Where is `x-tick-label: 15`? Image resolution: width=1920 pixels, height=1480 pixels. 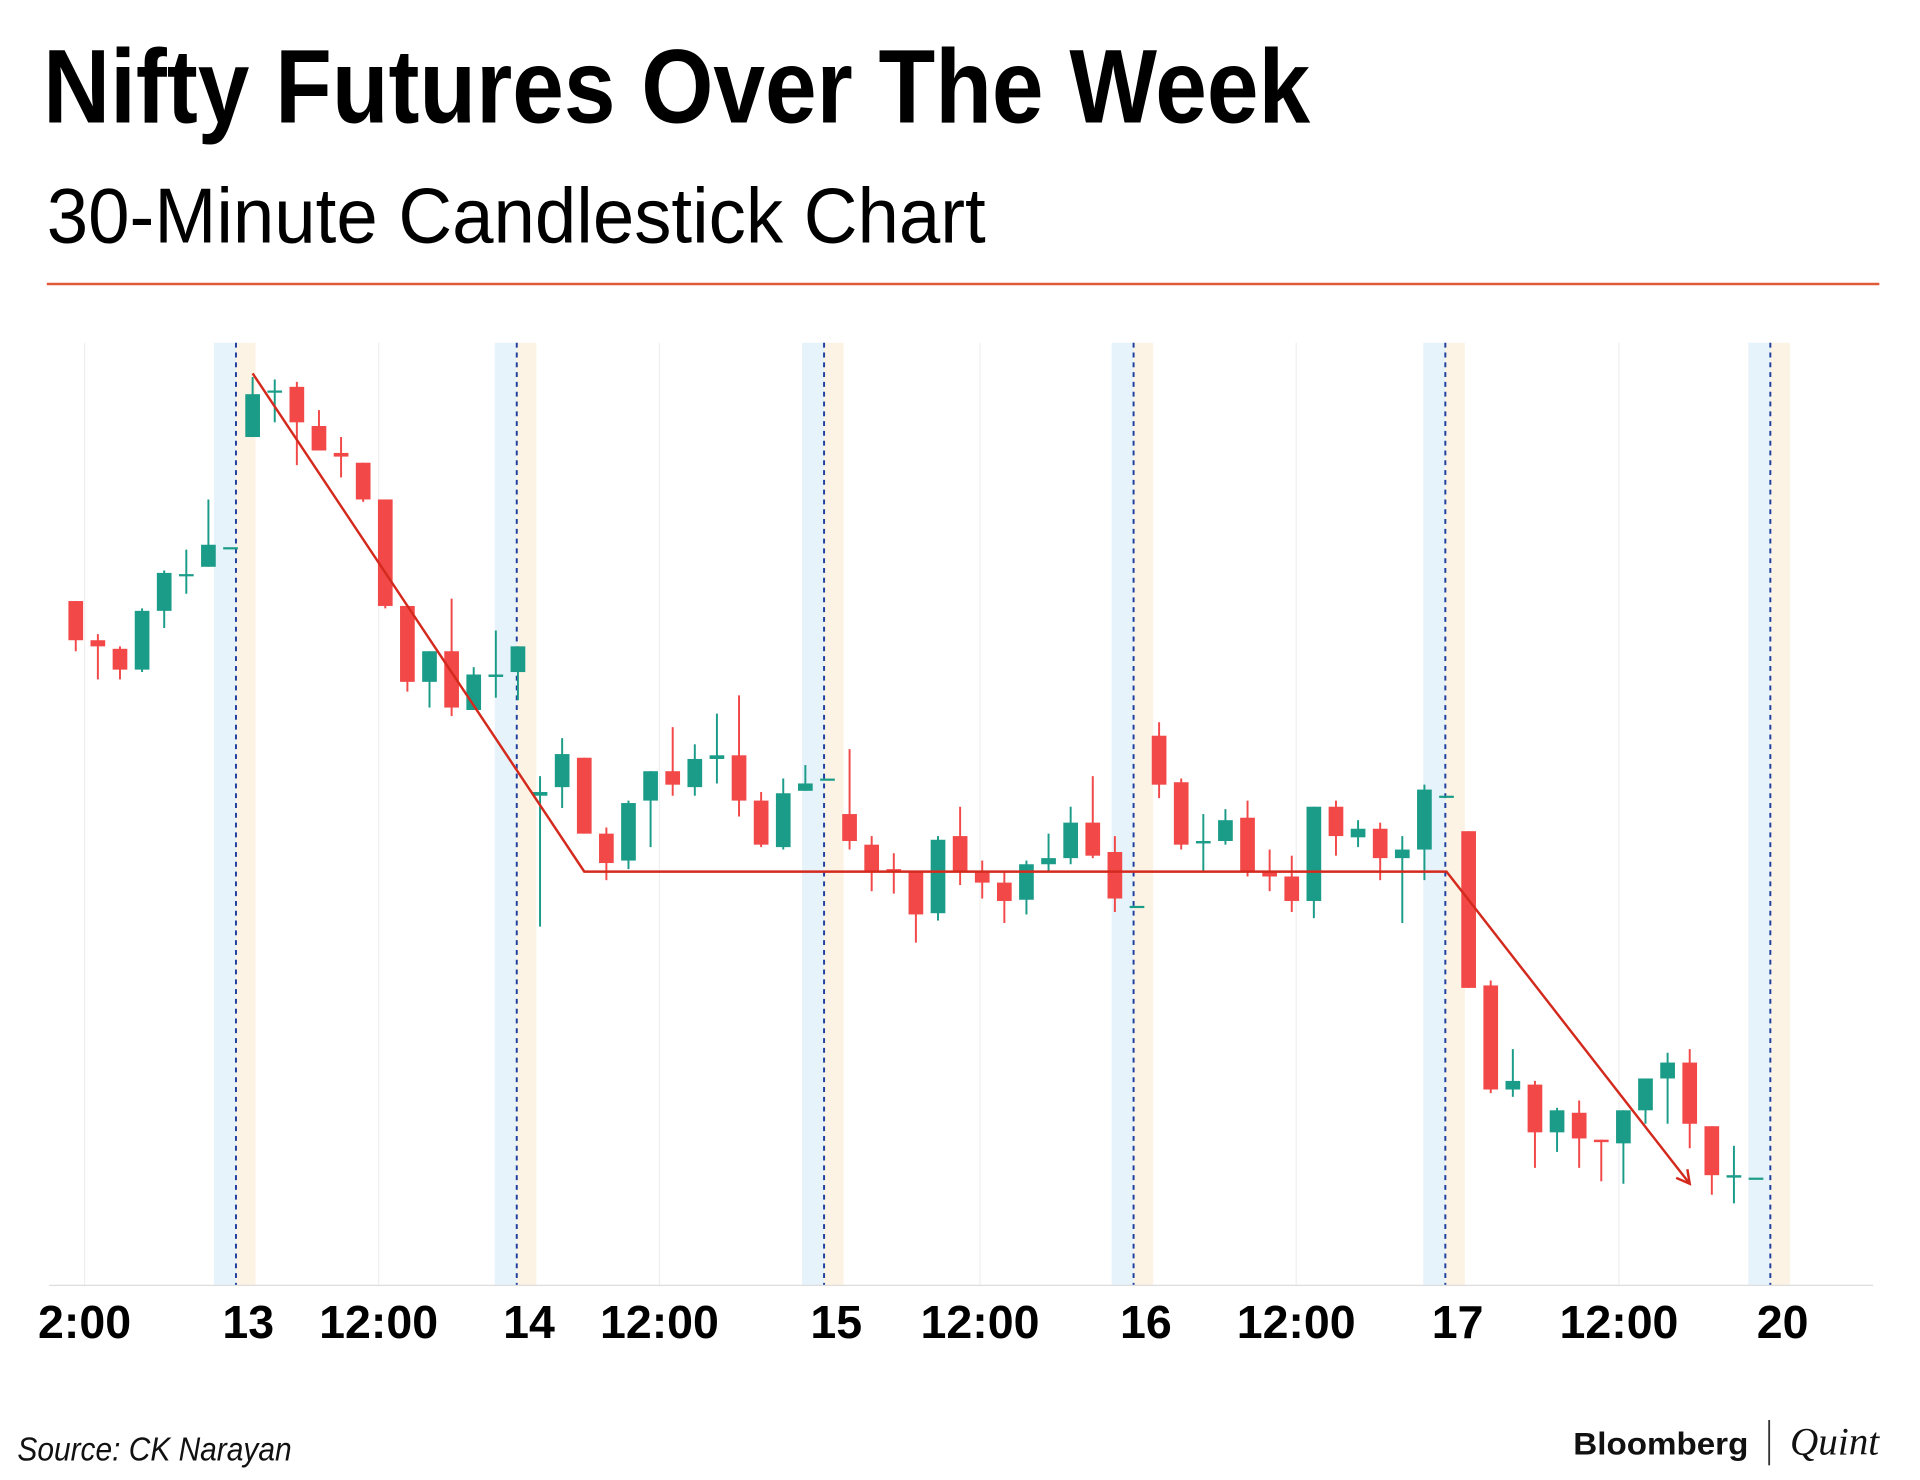
x-tick-label: 15 is located at coordinates (836, 1322).